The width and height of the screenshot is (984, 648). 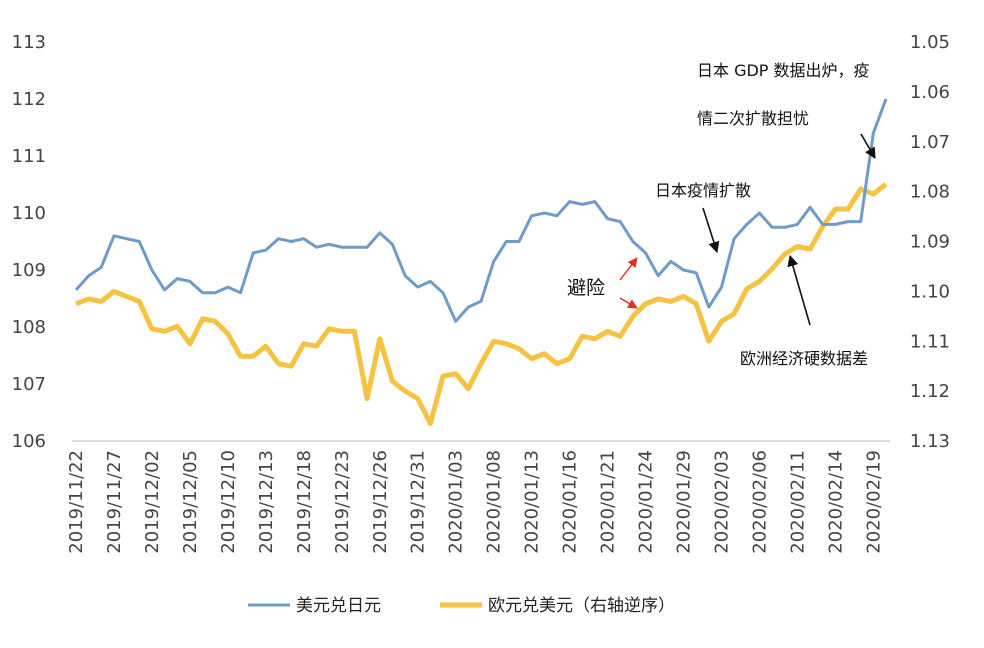 What do you see at coordinates (930, 242) in the screenshot?
I see `y2-tick-label: 1.09` at bounding box center [930, 242].